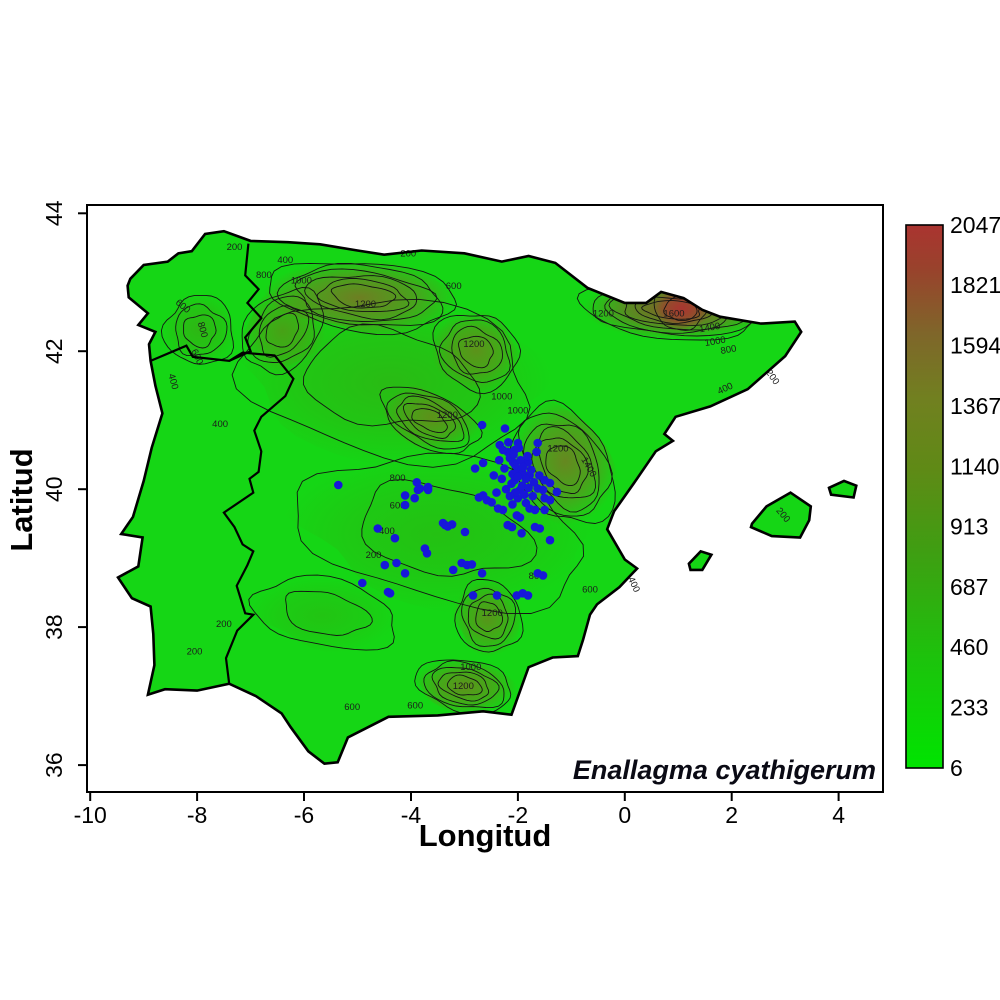 Image resolution: width=1000 pixels, height=1000 pixels. I want to click on colorbar-tick-label: 1594, so click(975, 346).